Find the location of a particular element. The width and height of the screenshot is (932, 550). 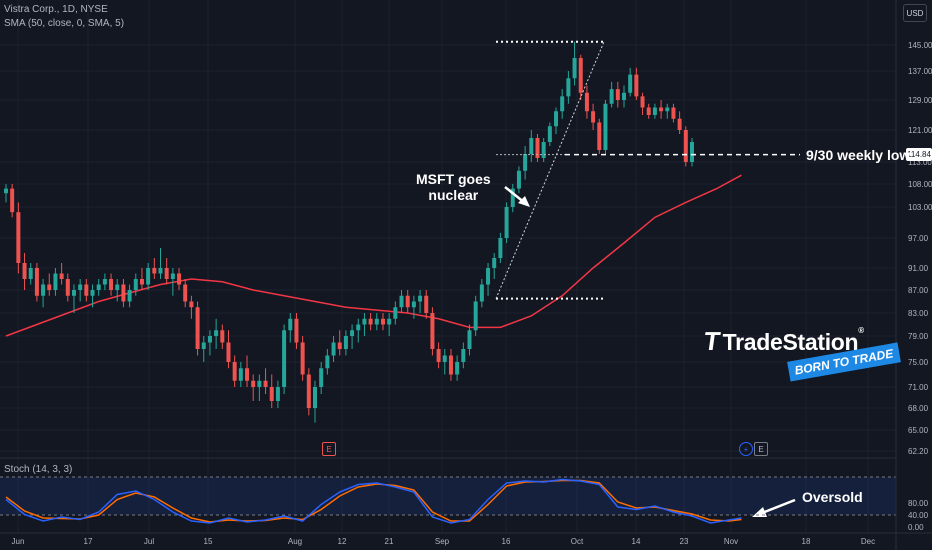

price-tick-label: 68.00 is located at coordinates (918, 408).